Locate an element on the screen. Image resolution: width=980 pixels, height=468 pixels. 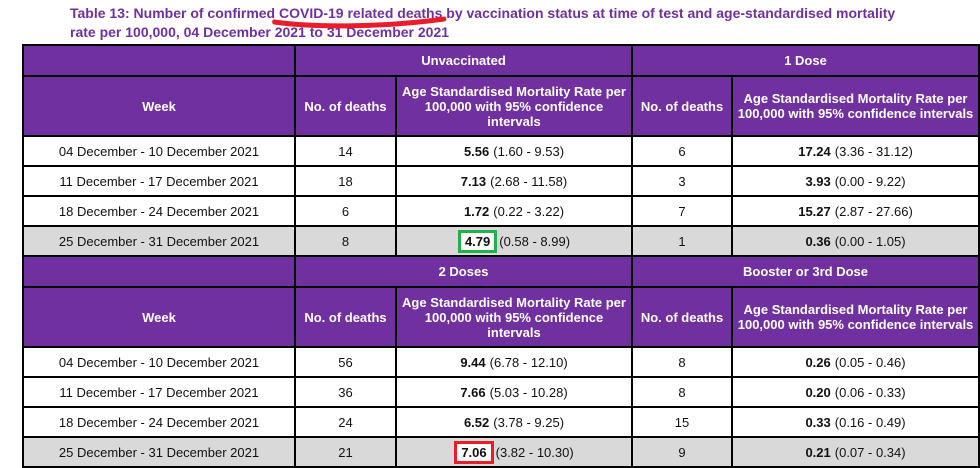
green-highlight-box: 4.79 is located at coordinates (477, 241).